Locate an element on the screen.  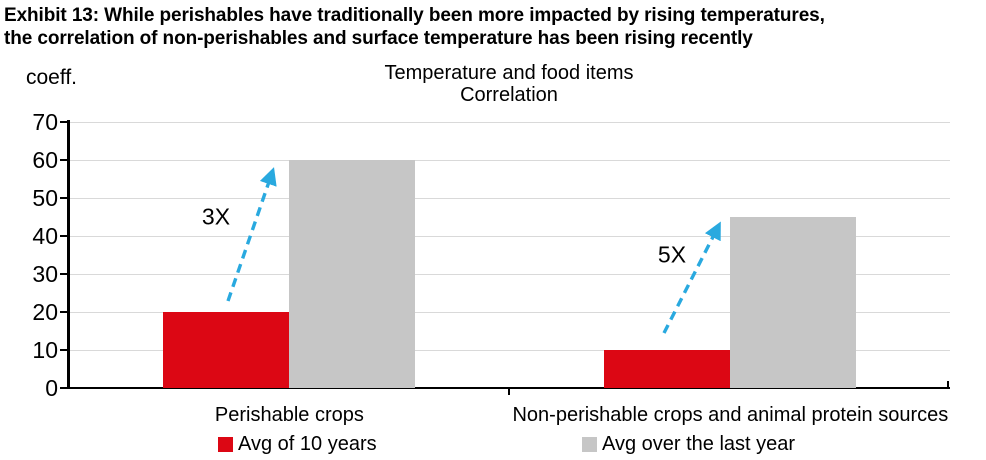
bar-group2-gray is located at coordinates (793, 302).